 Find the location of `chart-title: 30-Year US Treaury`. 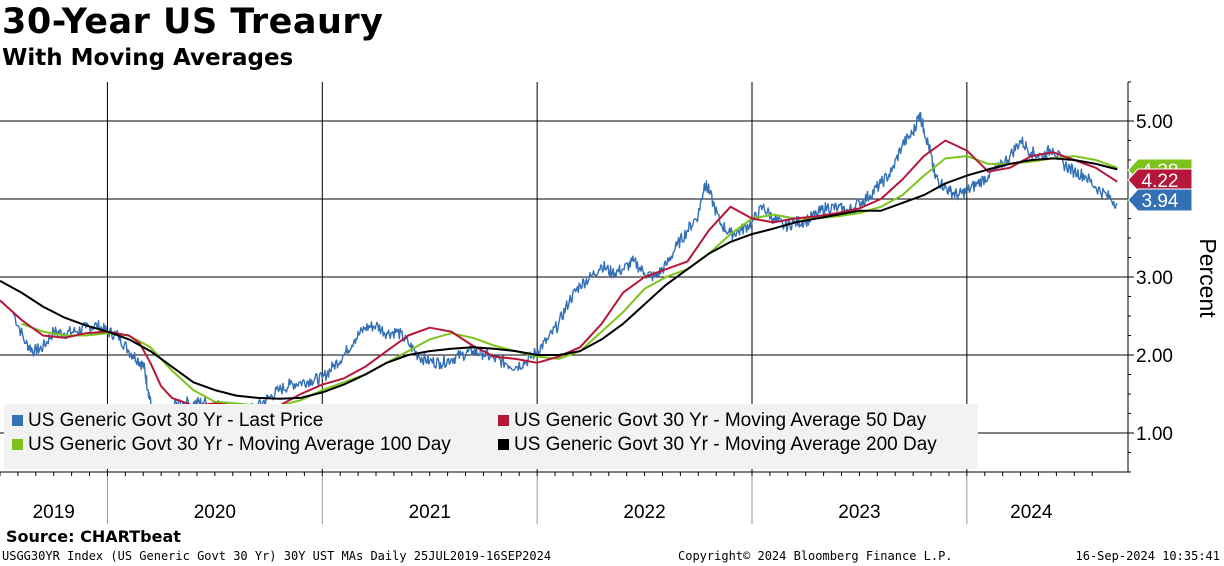

chart-title: 30-Year US Treaury is located at coordinates (193, 22).